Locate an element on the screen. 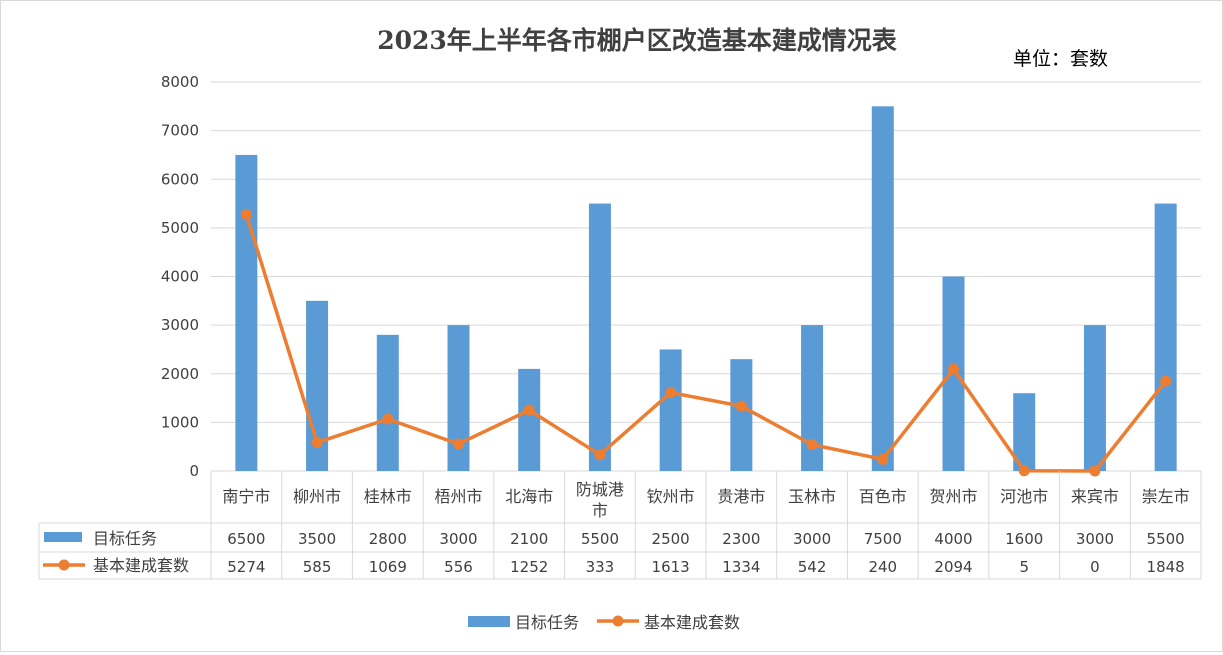 Image resolution: width=1223 pixels, height=655 pixels. table-value: 542 is located at coordinates (812, 567).